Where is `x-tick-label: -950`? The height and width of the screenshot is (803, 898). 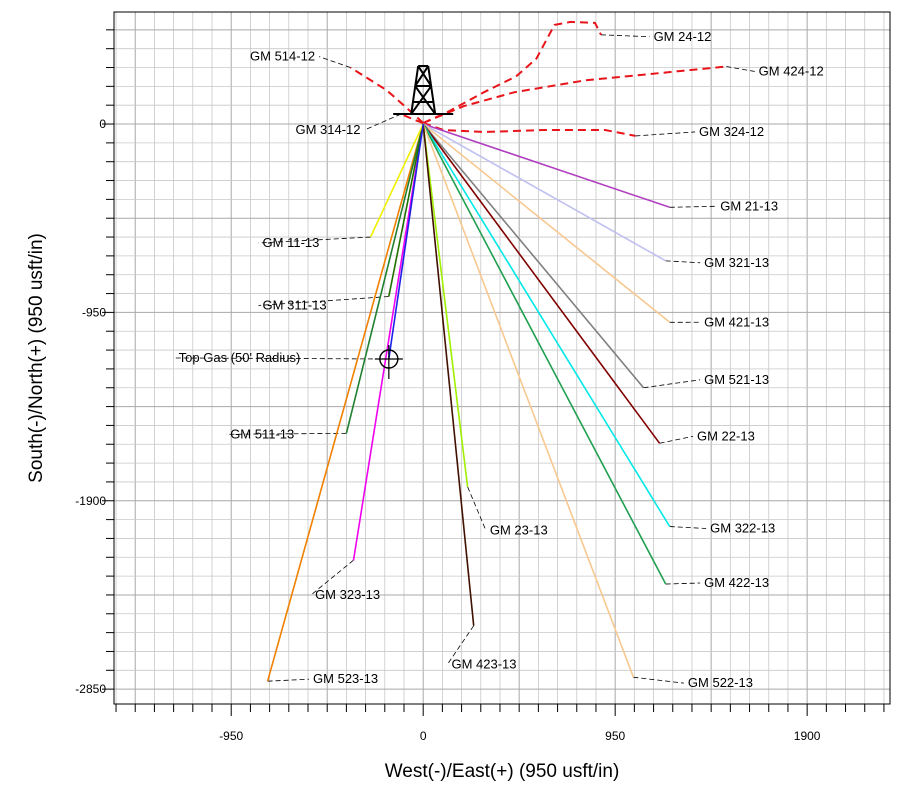
x-tick-label: -950 is located at coordinates (231, 736).